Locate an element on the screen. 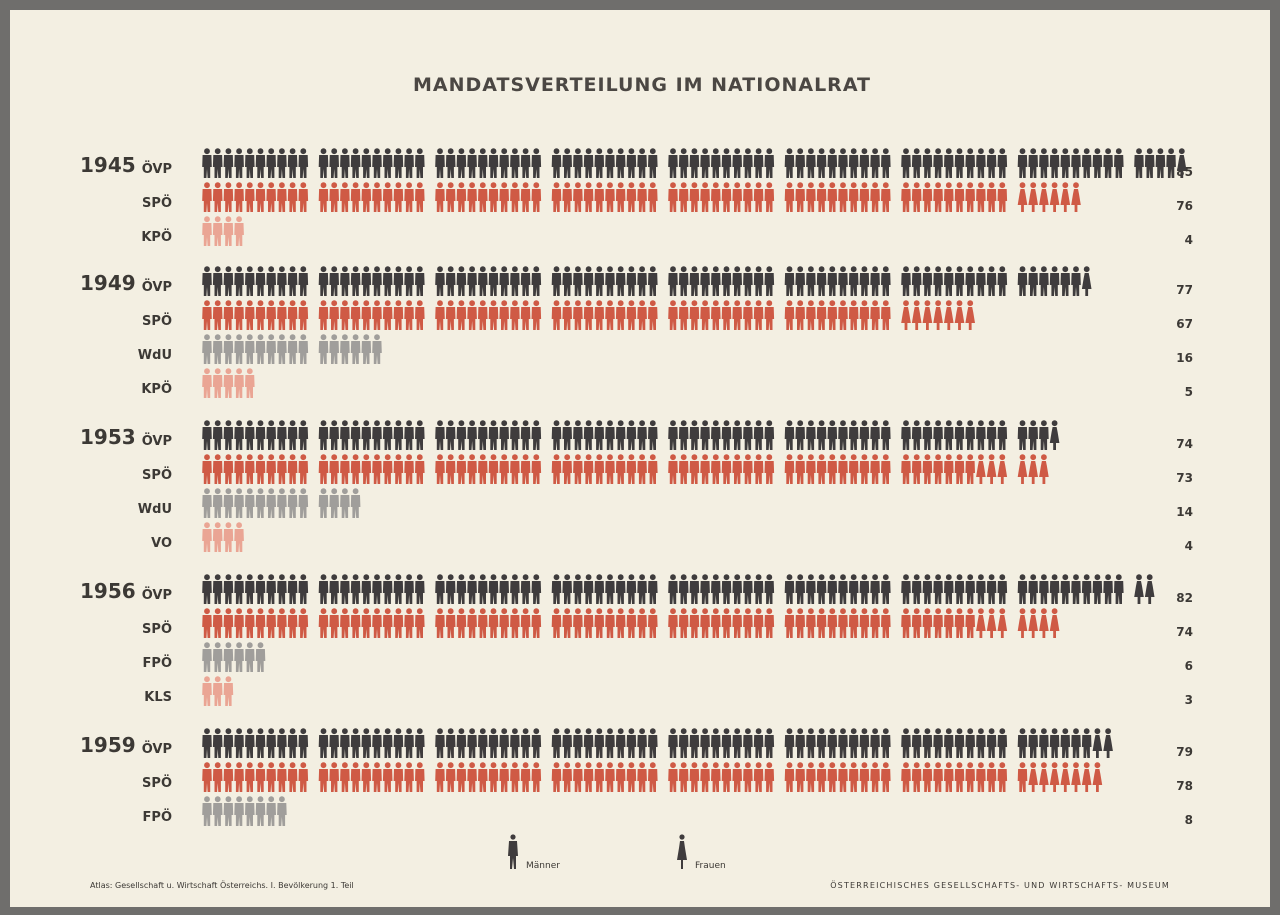  chart-title: MANDATSVERTEILUNG IM NATIONALRAT is located at coordinates (642, 85).